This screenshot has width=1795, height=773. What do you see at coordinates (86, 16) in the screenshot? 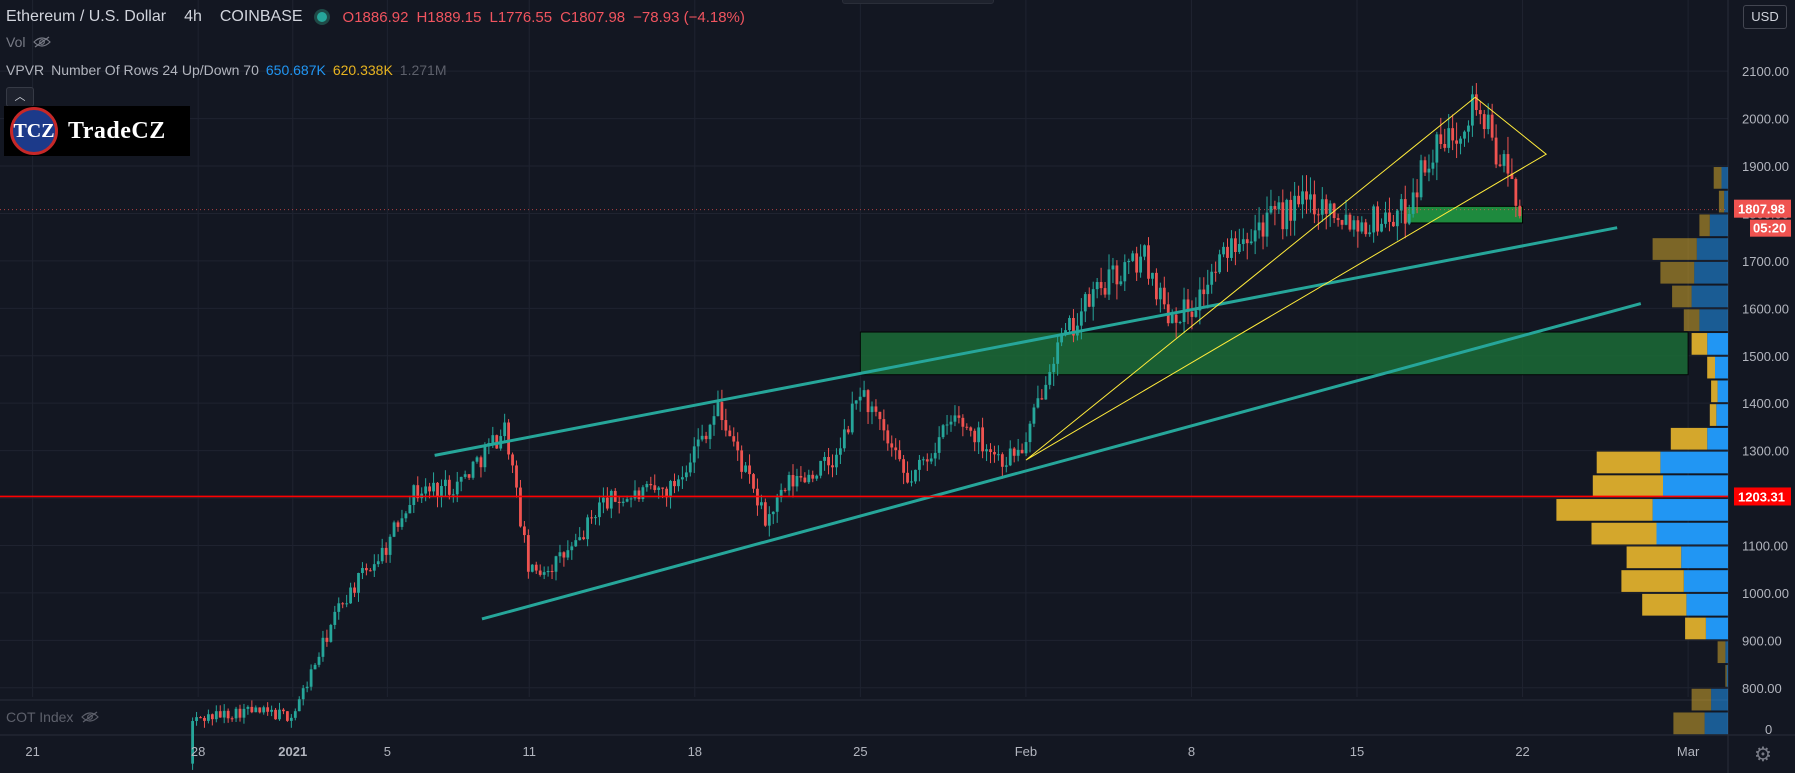
I see `symbol-name: Ethereum / U.S. Dollar` at bounding box center [86, 16].